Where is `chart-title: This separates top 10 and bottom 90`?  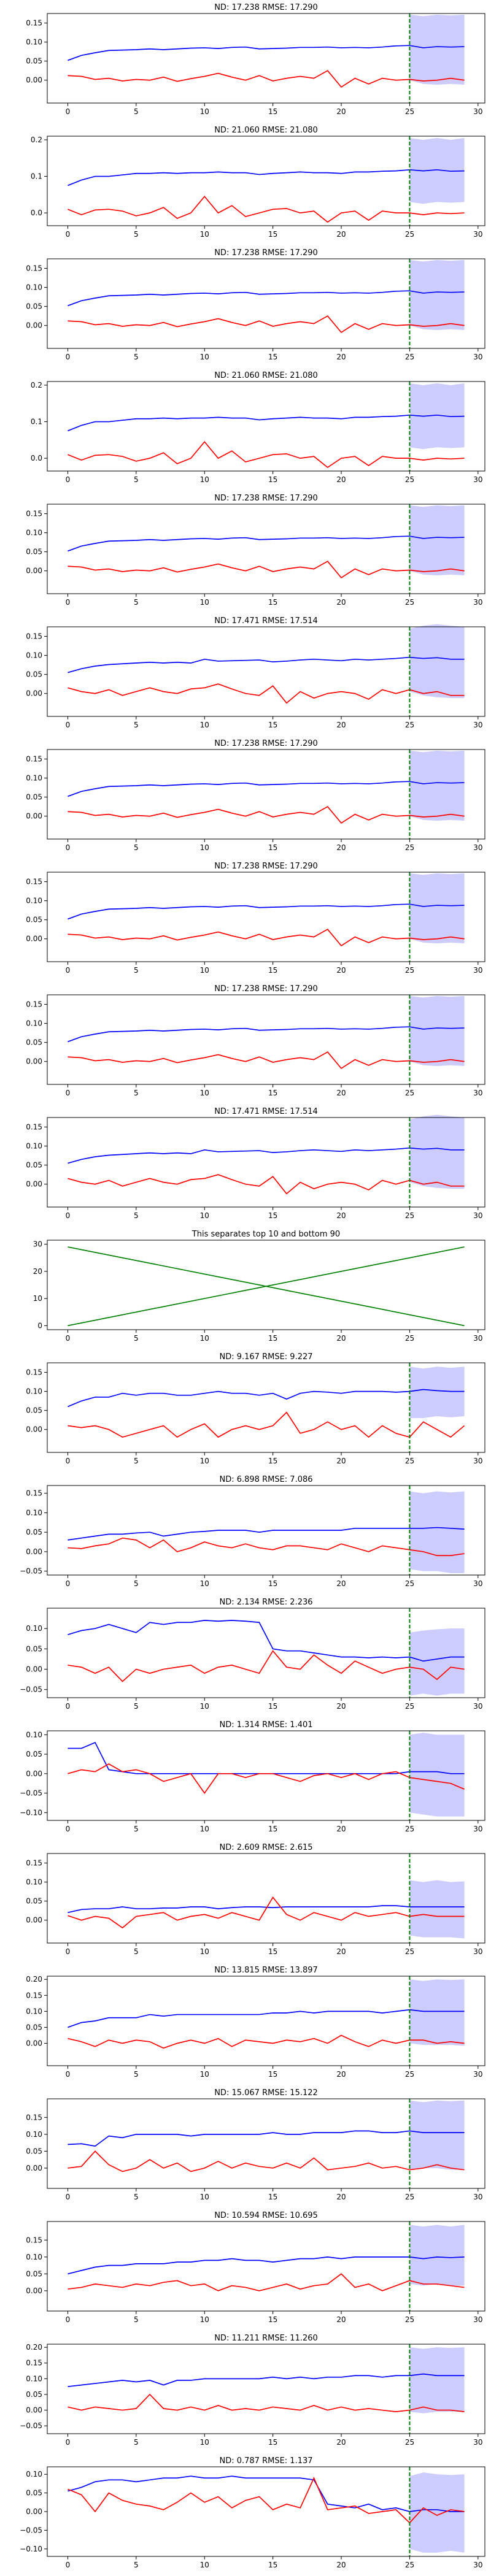
chart-title: This separates top 10 and bottom 90 is located at coordinates (266, 1234).